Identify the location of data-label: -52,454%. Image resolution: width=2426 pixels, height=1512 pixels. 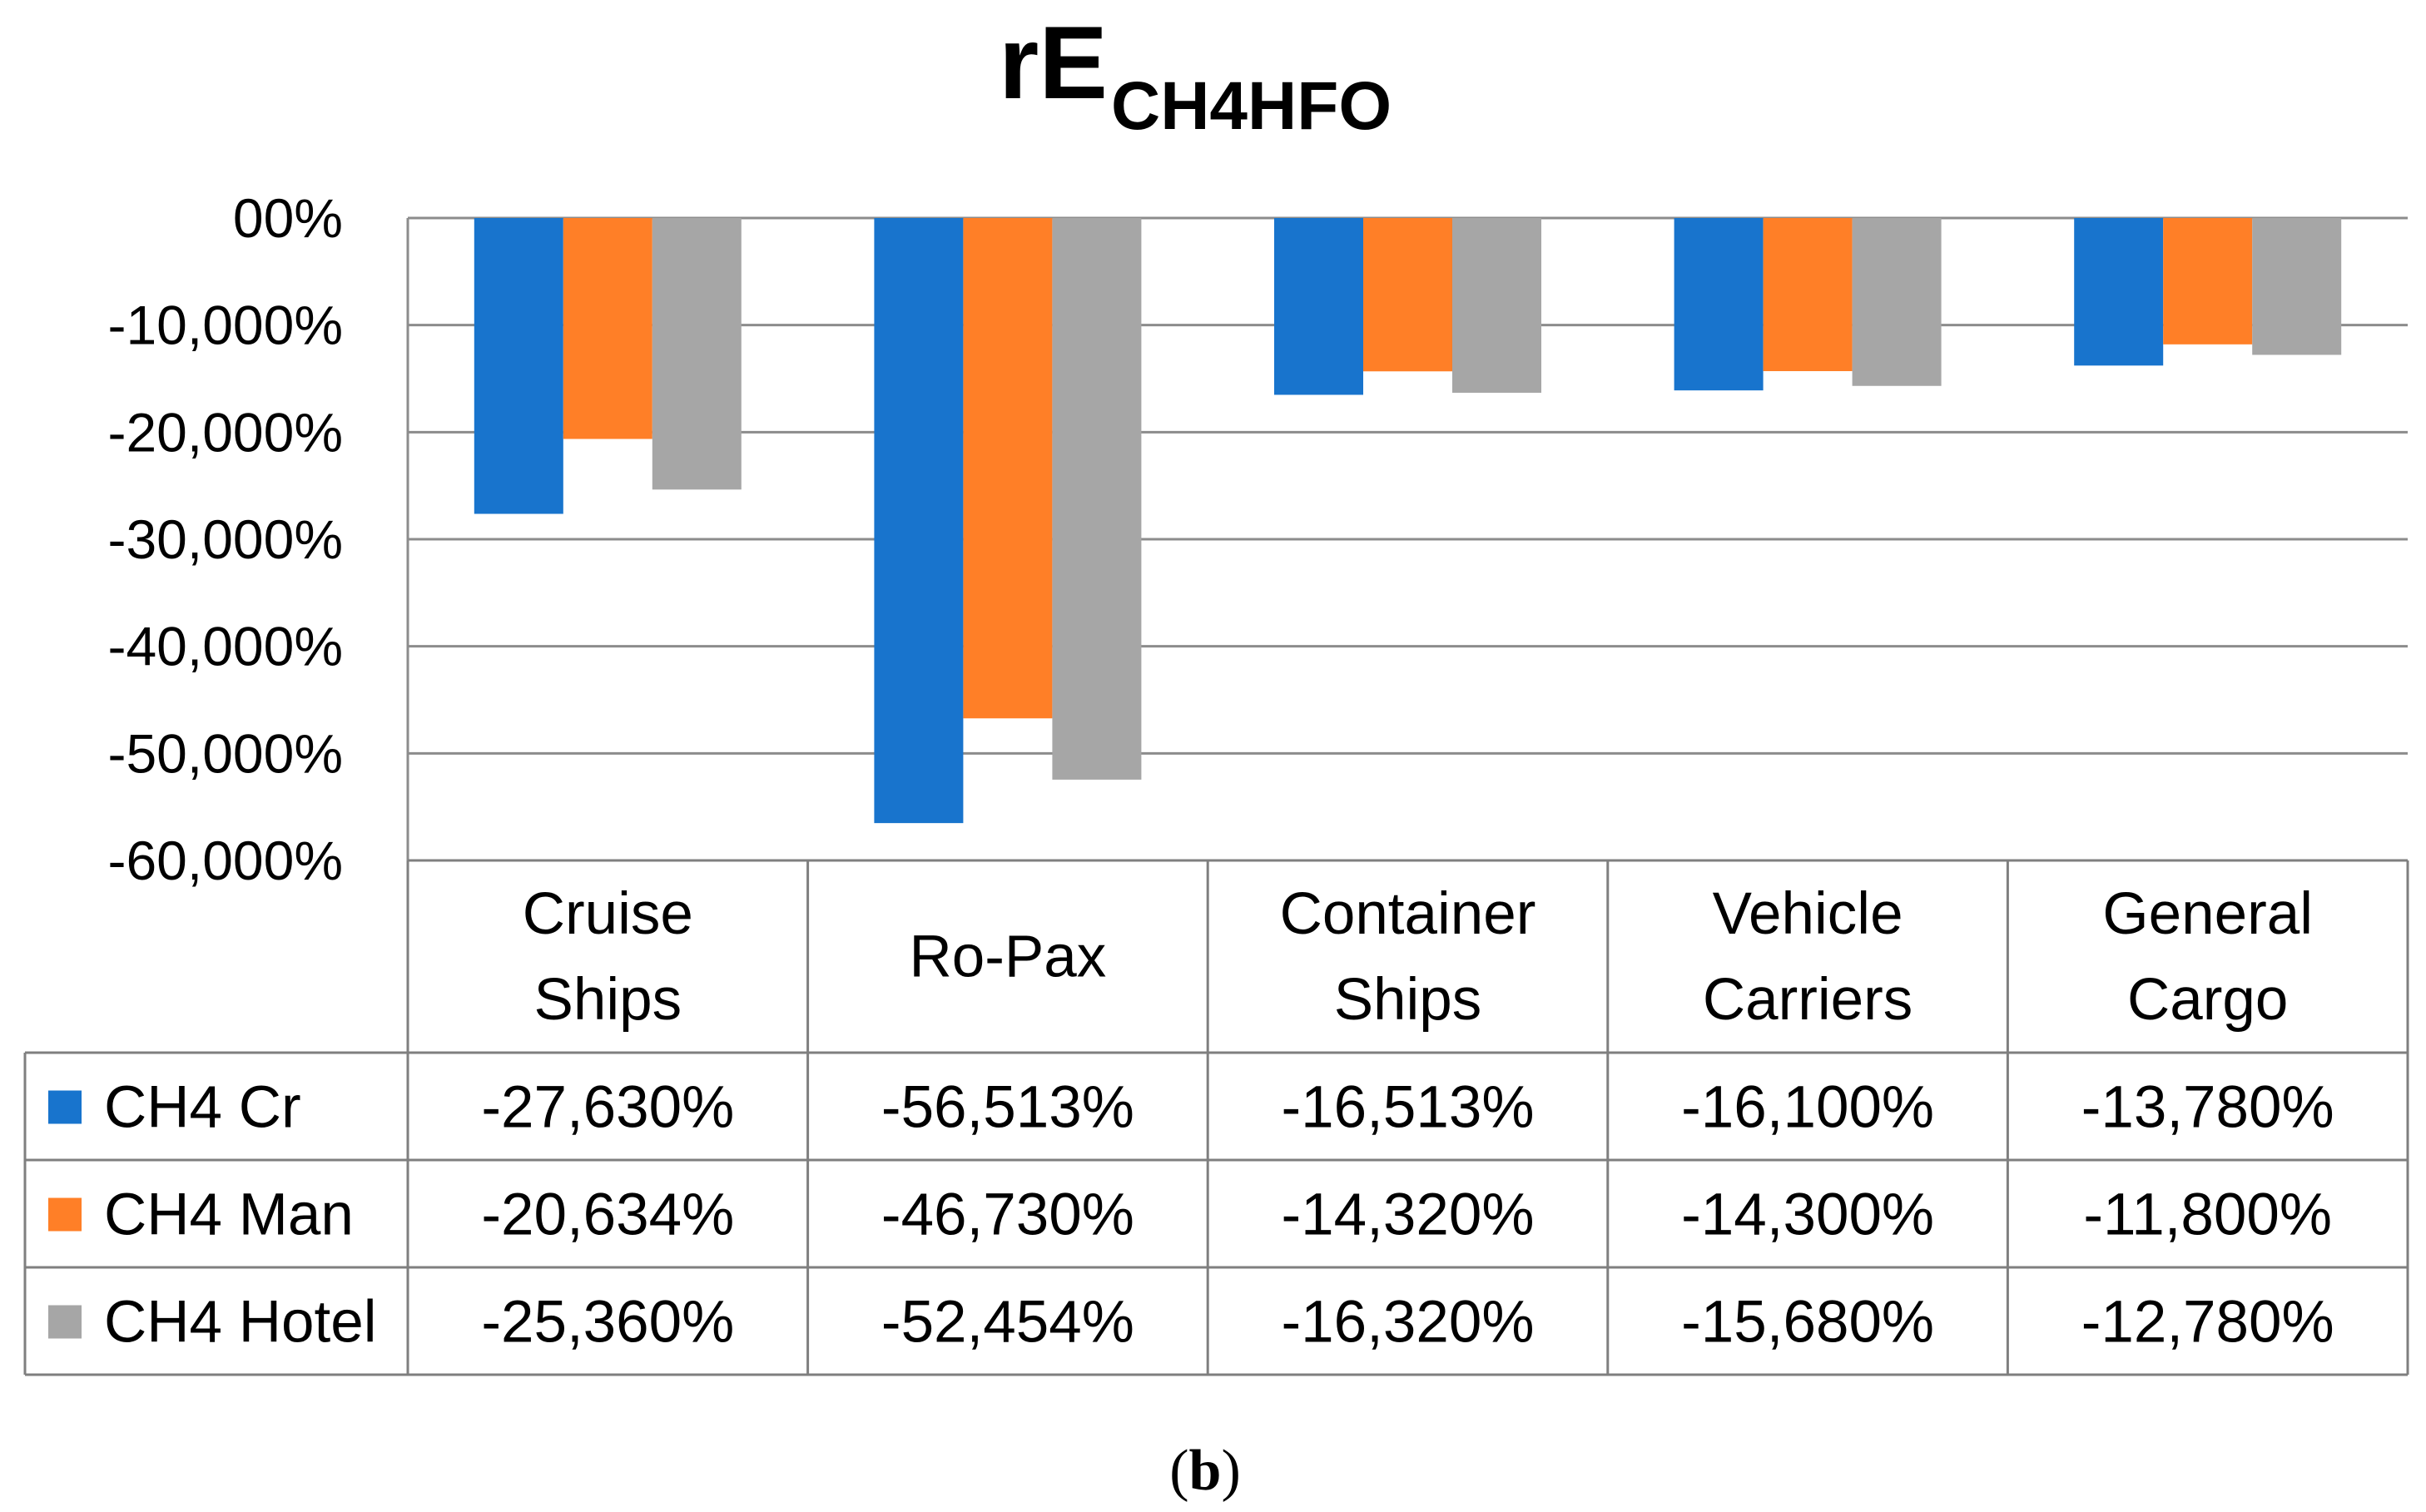
(1007, 1323).